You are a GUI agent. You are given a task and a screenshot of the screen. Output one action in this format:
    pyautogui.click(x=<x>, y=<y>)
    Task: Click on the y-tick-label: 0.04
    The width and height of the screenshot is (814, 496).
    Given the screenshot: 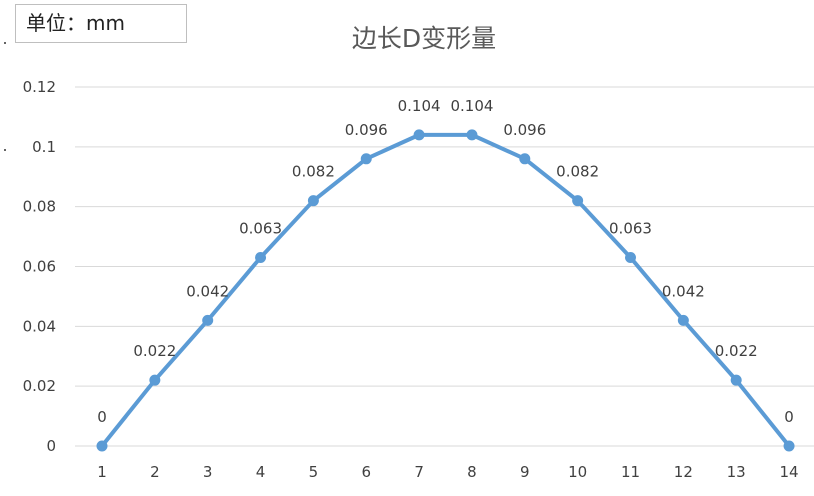 What is the action you would take?
    pyautogui.click(x=39, y=326)
    